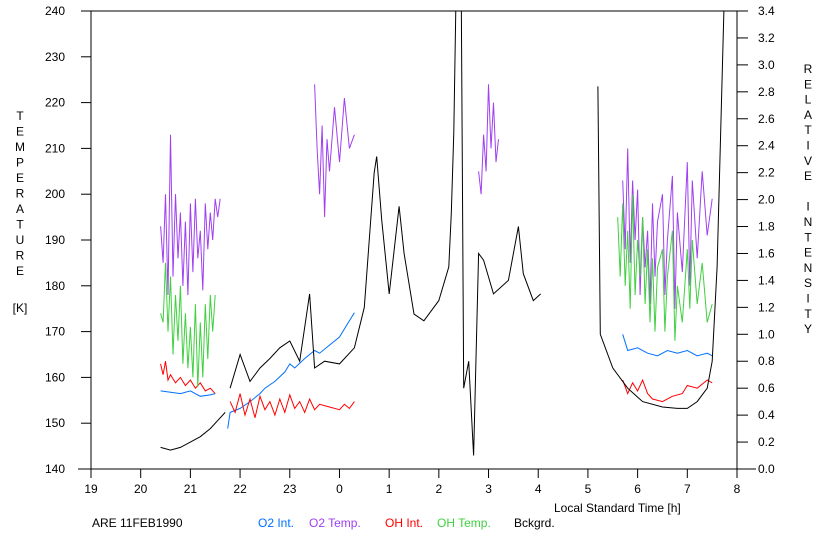  What do you see at coordinates (464, 523) in the screenshot?
I see `legend-entry: OH Temp.` at bounding box center [464, 523].